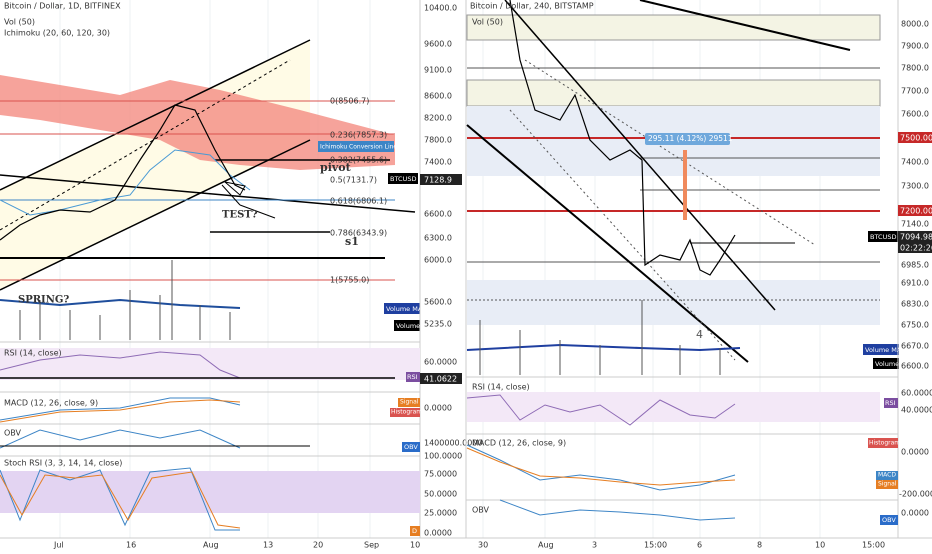  I want to click on axis-label: 7400.0, so click(915, 162).